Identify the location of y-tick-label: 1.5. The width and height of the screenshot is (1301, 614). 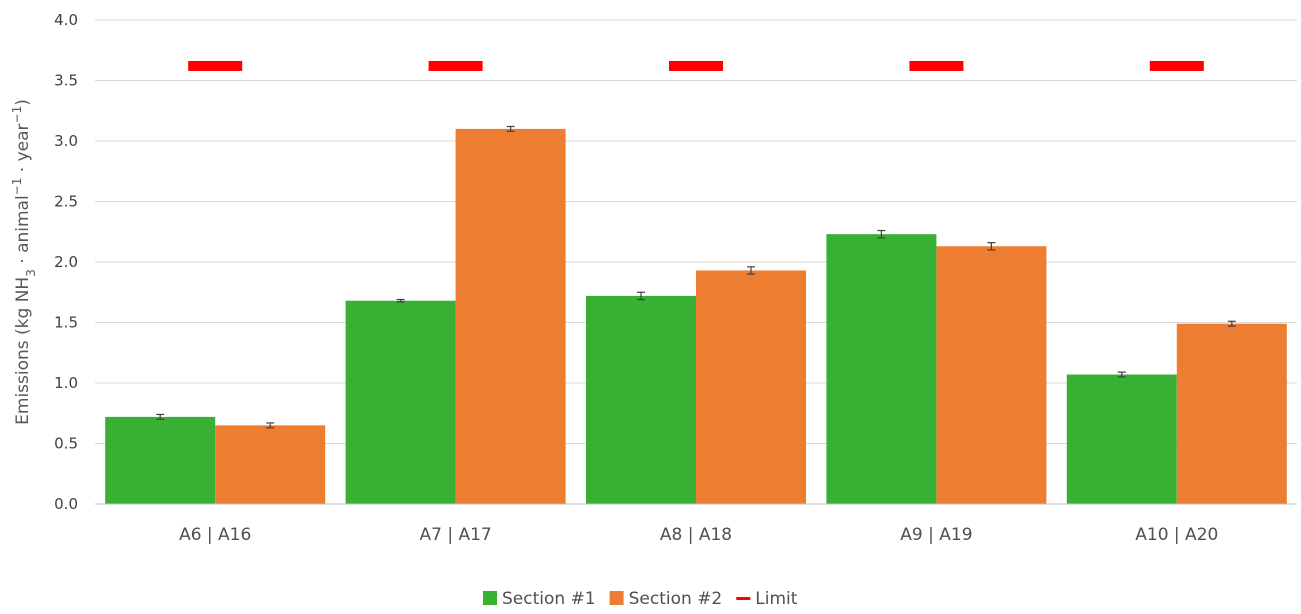
(66, 323).